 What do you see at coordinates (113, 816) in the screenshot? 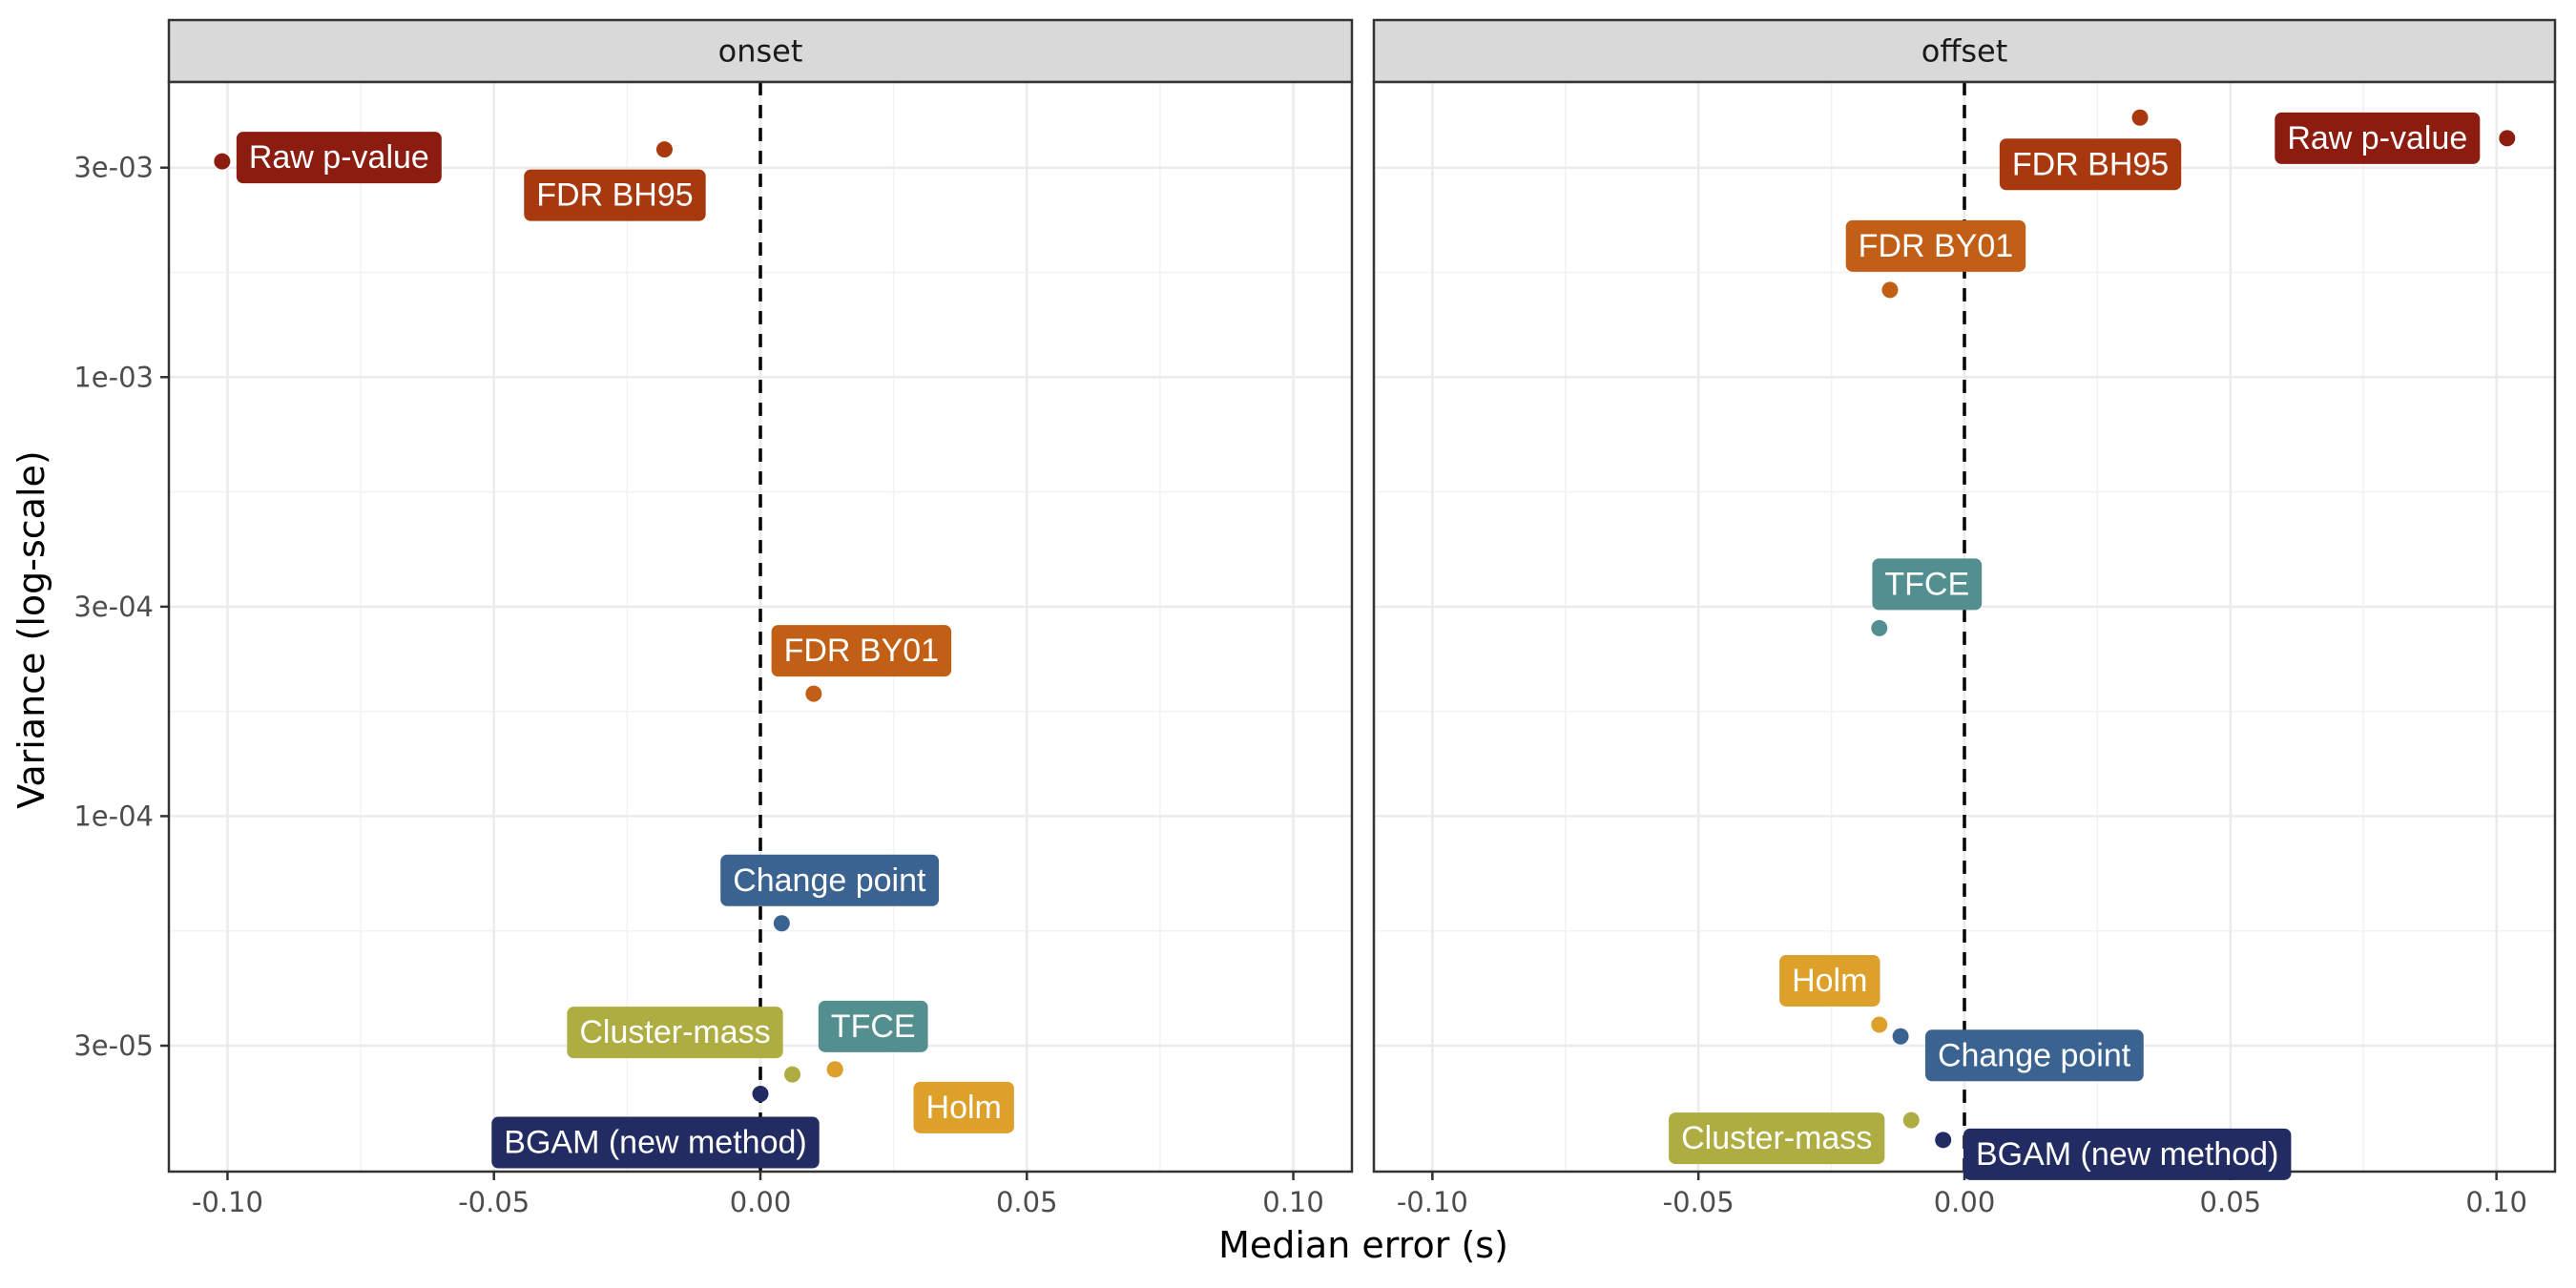
I see `y-tick-label: 1e-04` at bounding box center [113, 816].